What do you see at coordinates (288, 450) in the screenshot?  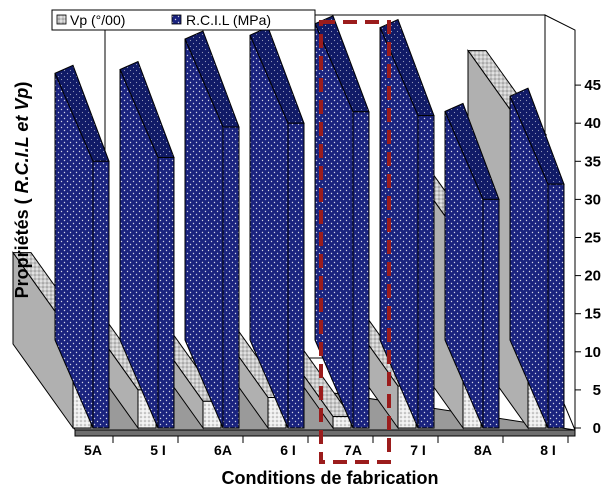 I see `category-label-3: 6 I` at bounding box center [288, 450].